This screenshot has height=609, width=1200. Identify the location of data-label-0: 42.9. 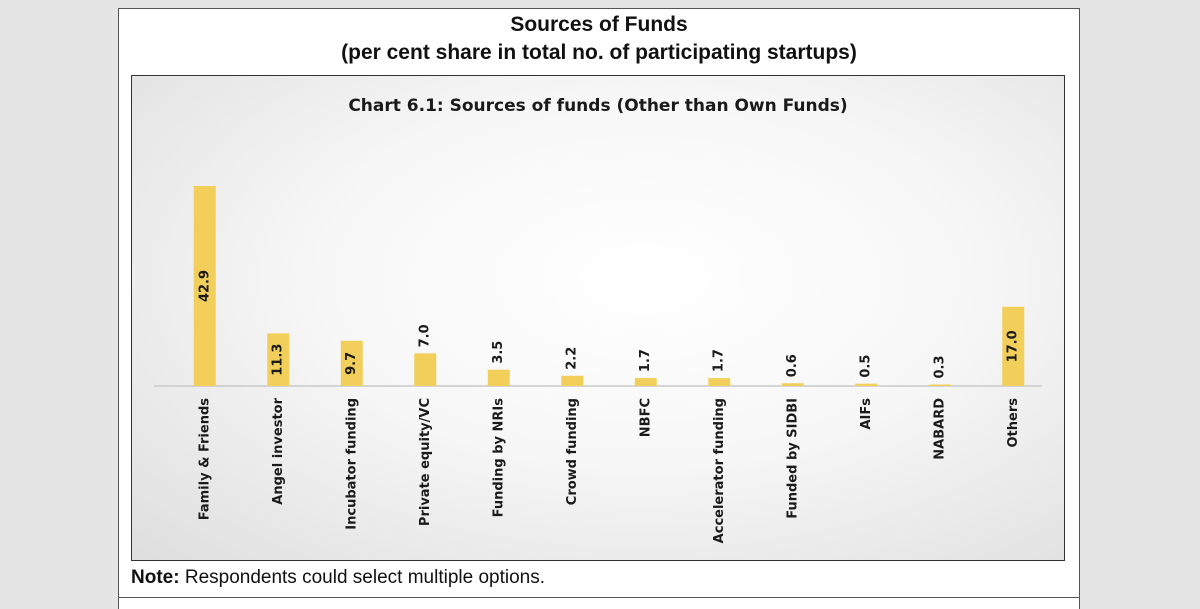
(204, 286).